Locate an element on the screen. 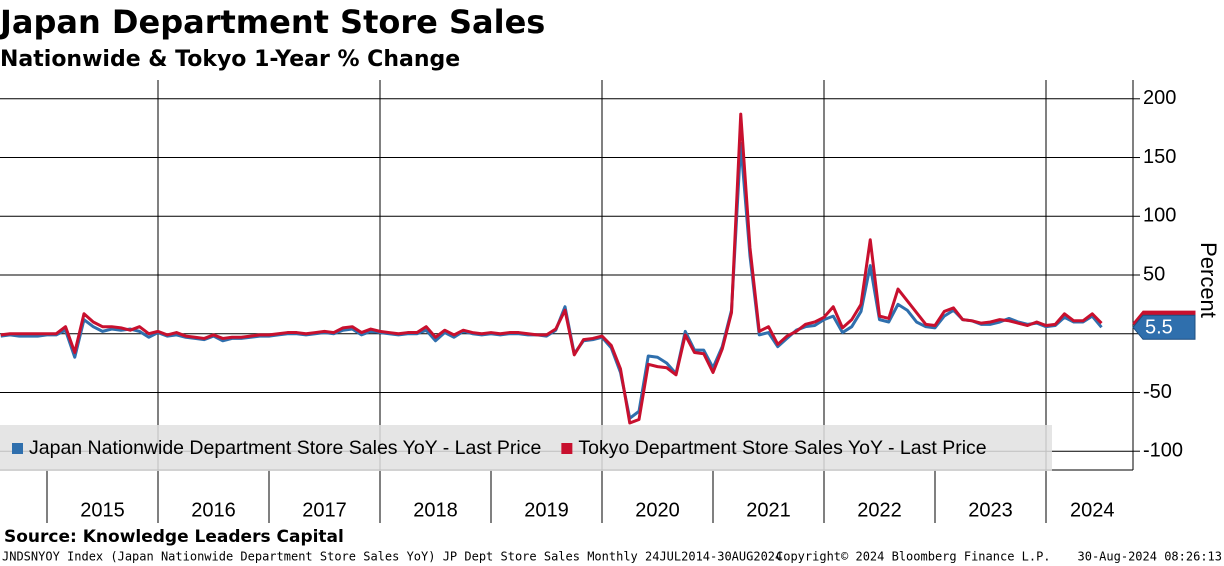 The image size is (1224, 566). y-tick-label: 200 is located at coordinates (1159, 98).